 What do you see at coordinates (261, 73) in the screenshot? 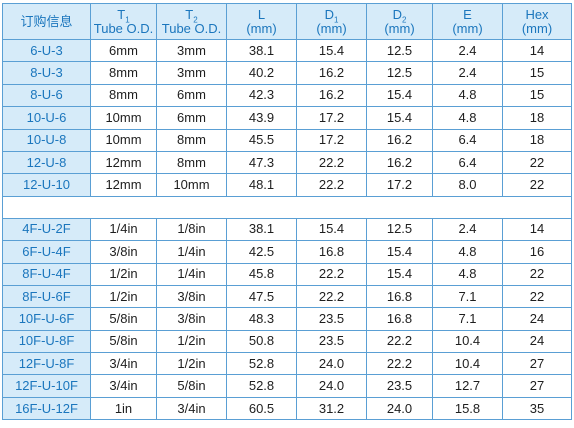
I see `value-cell: 40.2` at bounding box center [261, 73].